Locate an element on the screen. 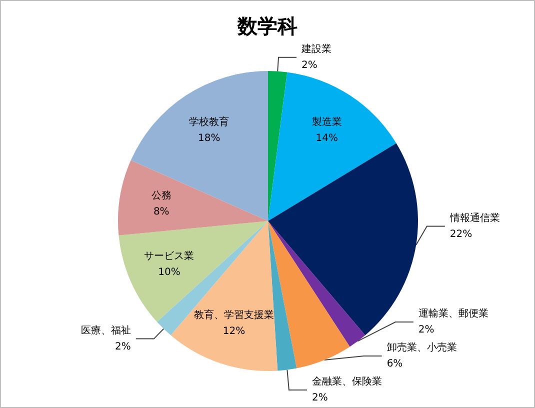 This screenshot has height=408, width=535. data-label: 10% is located at coordinates (169, 272).